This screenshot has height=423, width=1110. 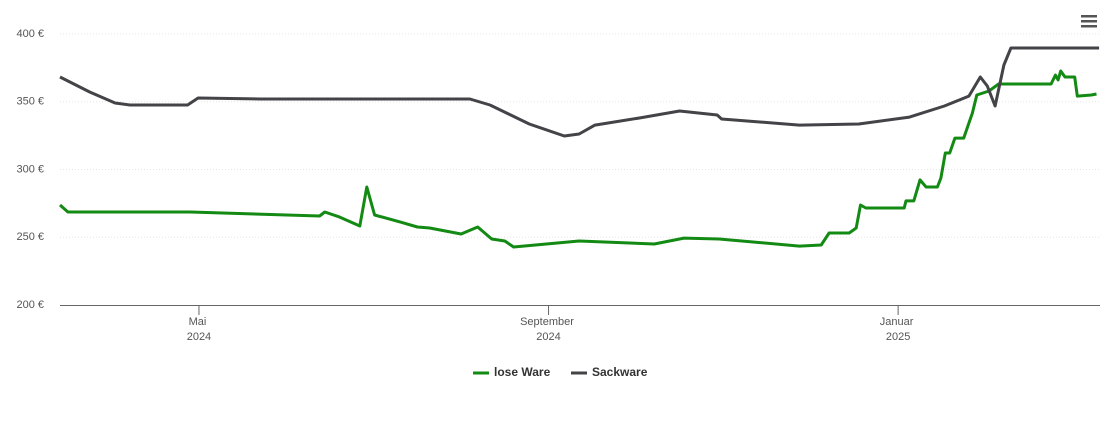 What do you see at coordinates (548, 329) in the screenshot?
I see `x-tick-label: September 2024` at bounding box center [548, 329].